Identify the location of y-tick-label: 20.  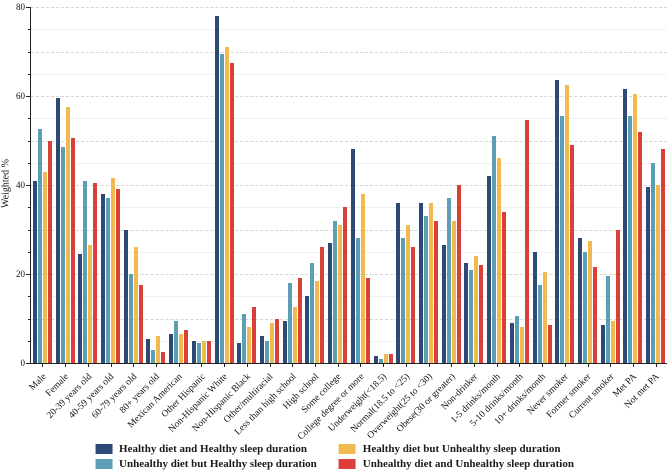
(20, 274).